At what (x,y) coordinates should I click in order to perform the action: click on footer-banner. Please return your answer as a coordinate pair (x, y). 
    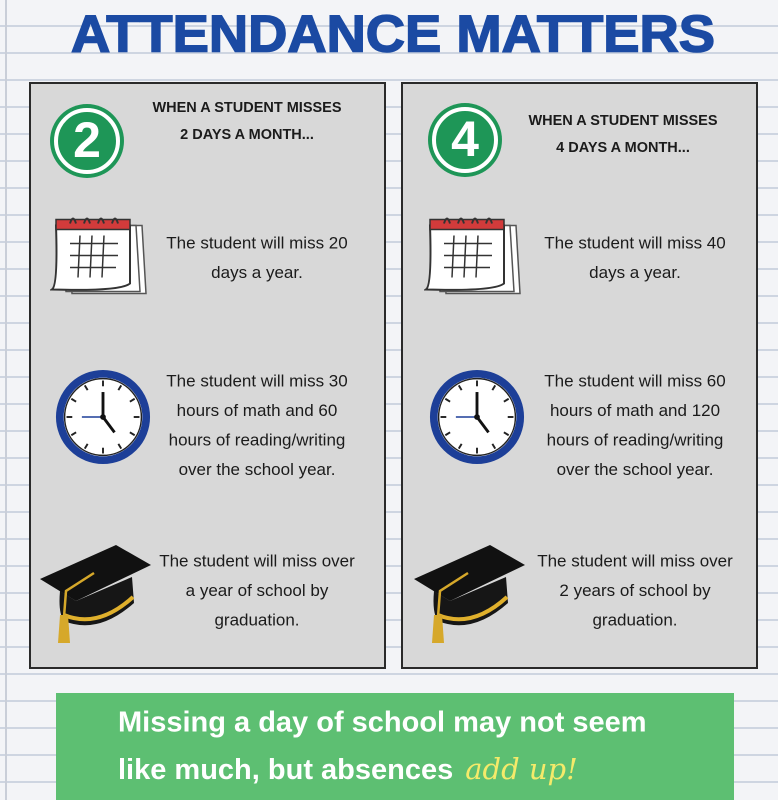
    Looking at the image, I should click on (395, 746).